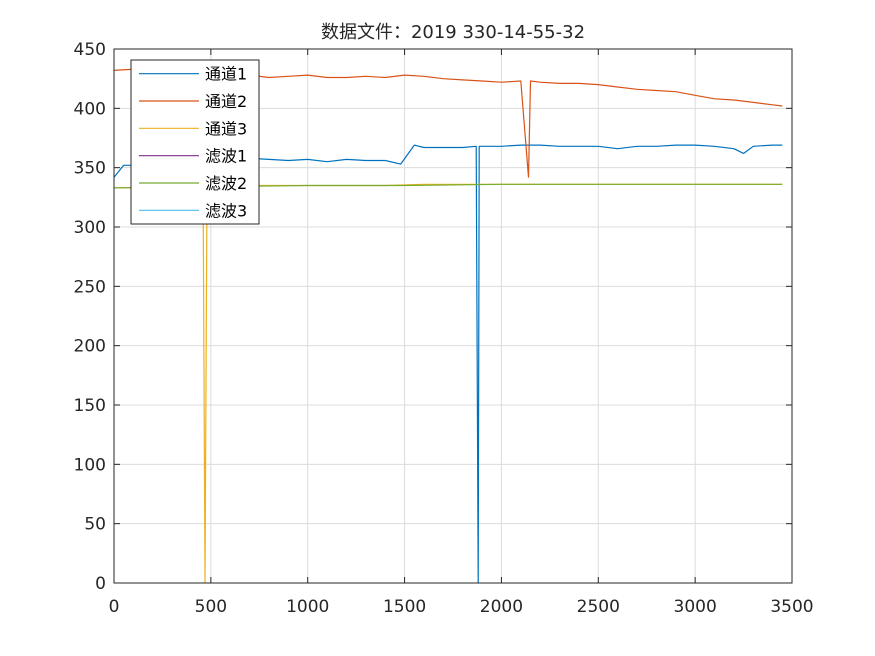 Image resolution: width=875 pixels, height=656 pixels. I want to click on legend-label-2: 通道2, so click(226, 101).